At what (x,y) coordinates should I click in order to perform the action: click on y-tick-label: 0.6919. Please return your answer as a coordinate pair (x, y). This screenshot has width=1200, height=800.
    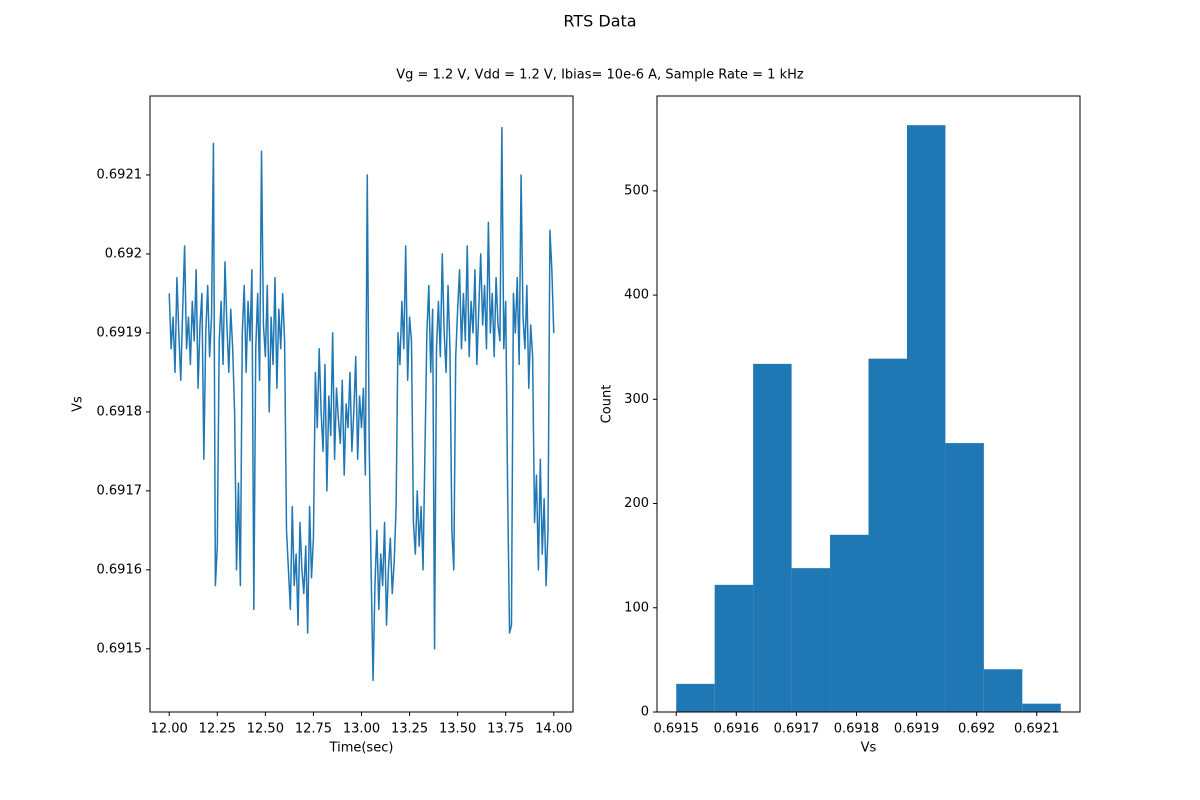
    Looking at the image, I should click on (120, 332).